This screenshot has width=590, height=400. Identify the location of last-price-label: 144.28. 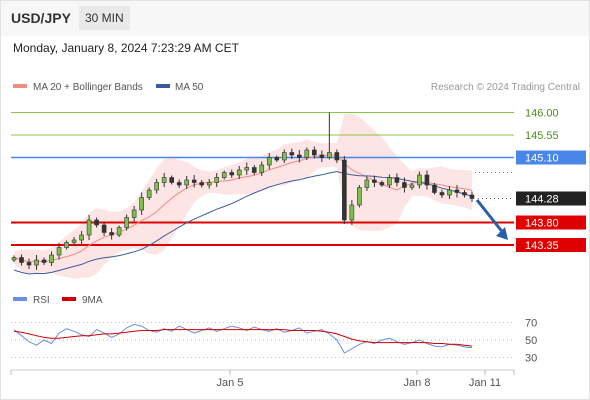
(542, 200).